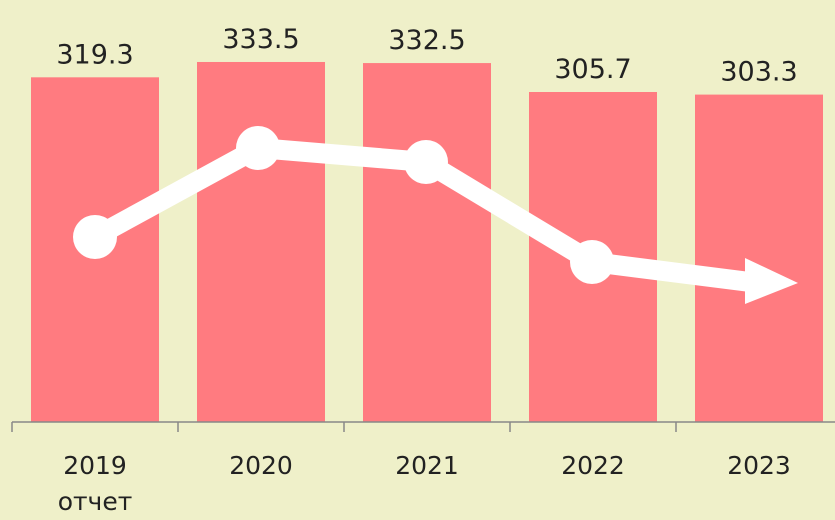 This screenshot has width=835, height=520. What do you see at coordinates (260, 39) in the screenshot?
I see `value-label: 333.5` at bounding box center [260, 39].